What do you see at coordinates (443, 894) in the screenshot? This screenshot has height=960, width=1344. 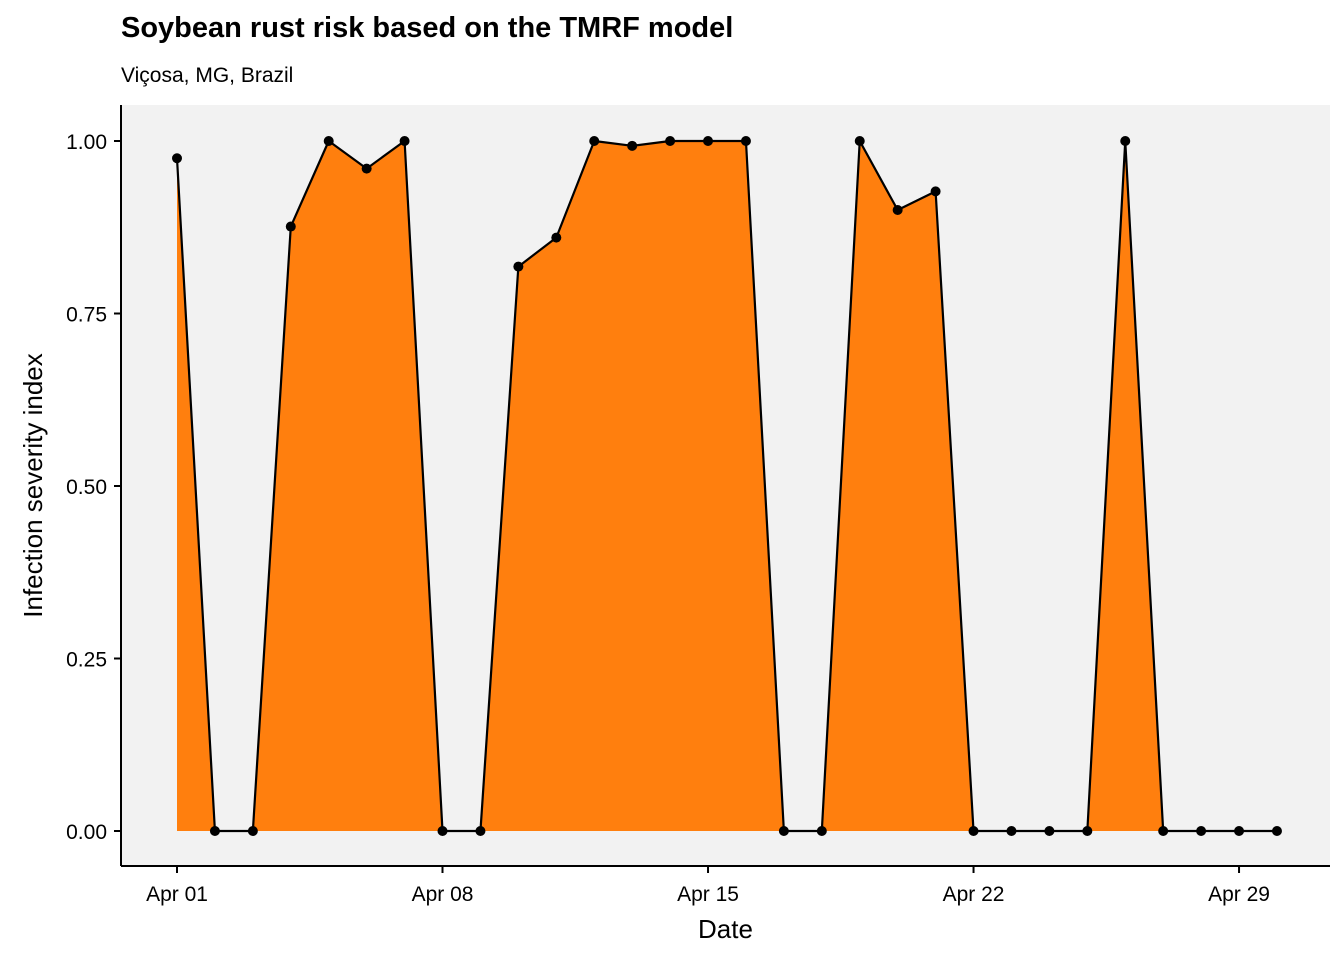 I see `x-tick-label: Apr 08` at bounding box center [443, 894].